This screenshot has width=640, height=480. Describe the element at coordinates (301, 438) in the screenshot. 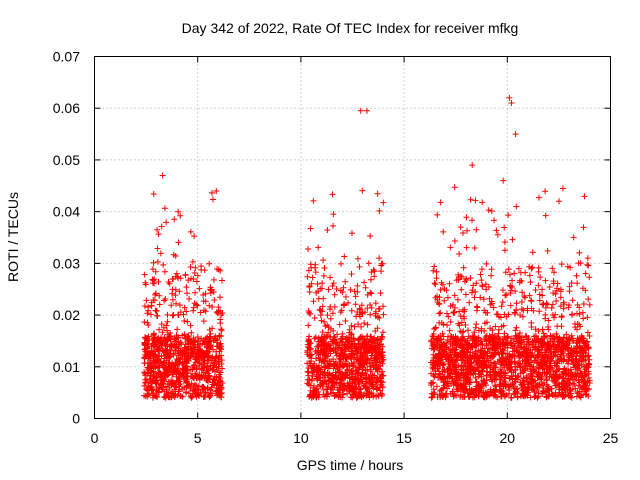

I see `x-tick-label: 10` at that location.